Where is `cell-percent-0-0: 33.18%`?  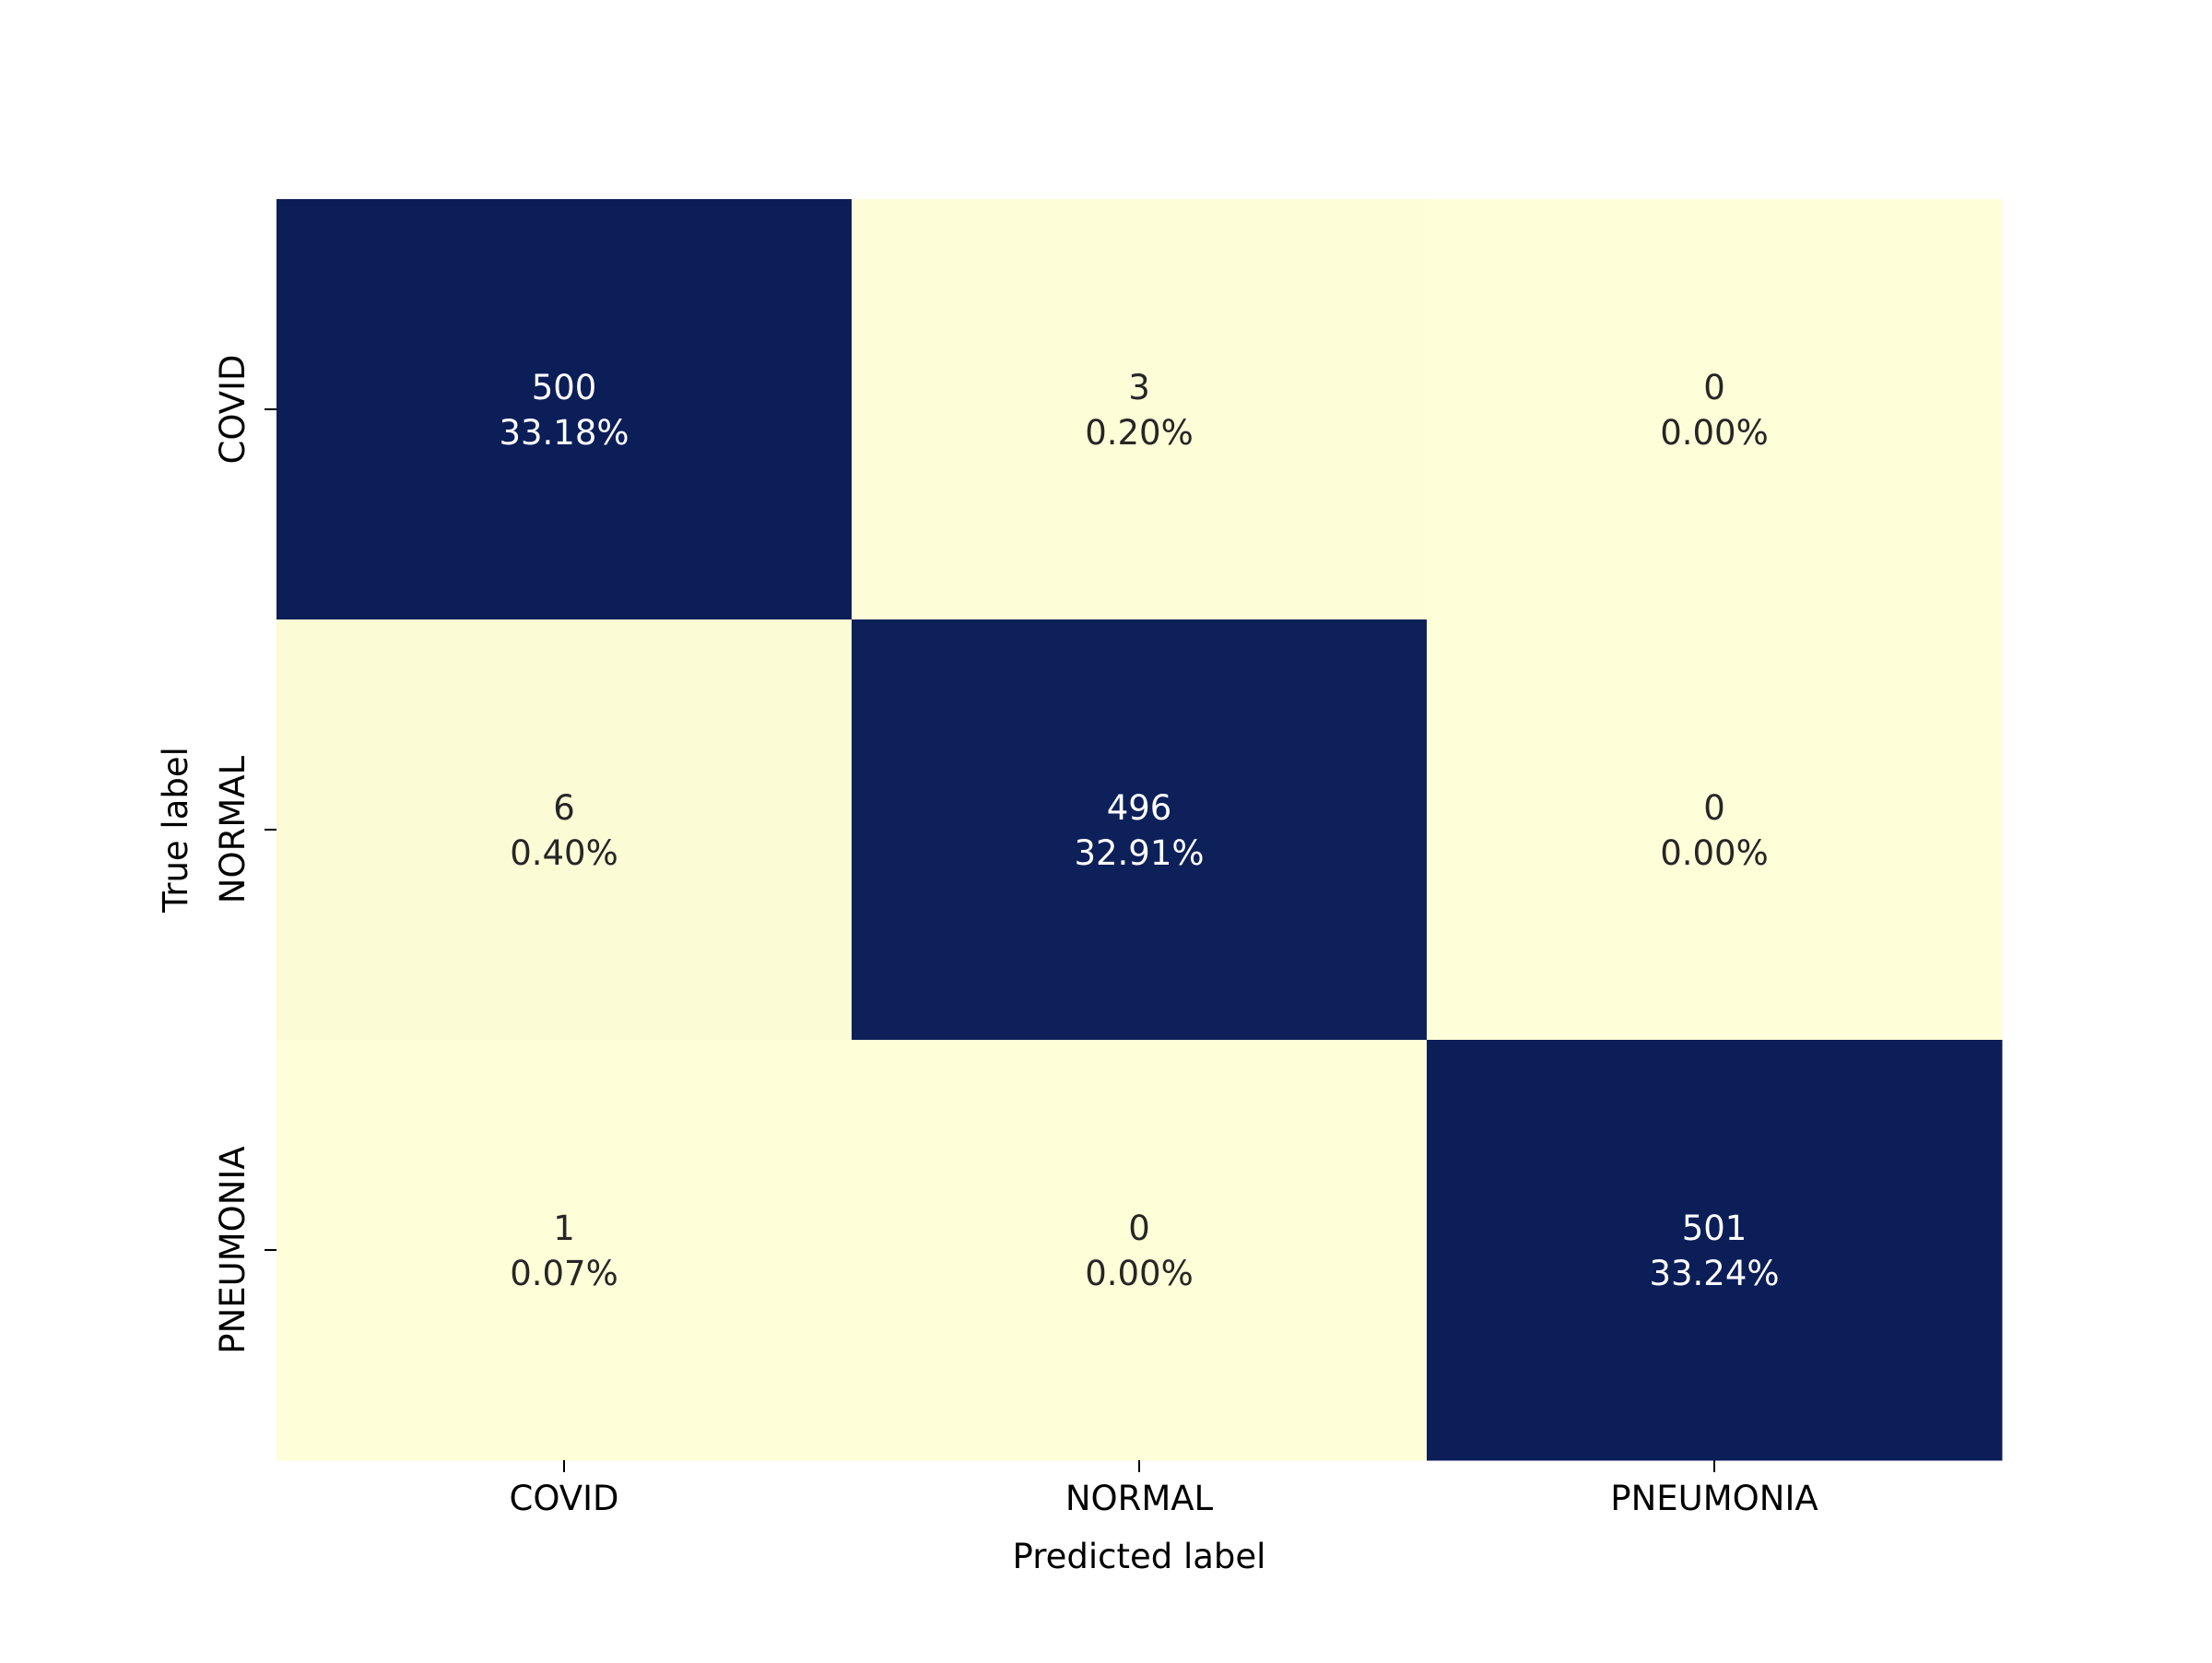 cell-percent-0-0: 33.18% is located at coordinates (564, 433).